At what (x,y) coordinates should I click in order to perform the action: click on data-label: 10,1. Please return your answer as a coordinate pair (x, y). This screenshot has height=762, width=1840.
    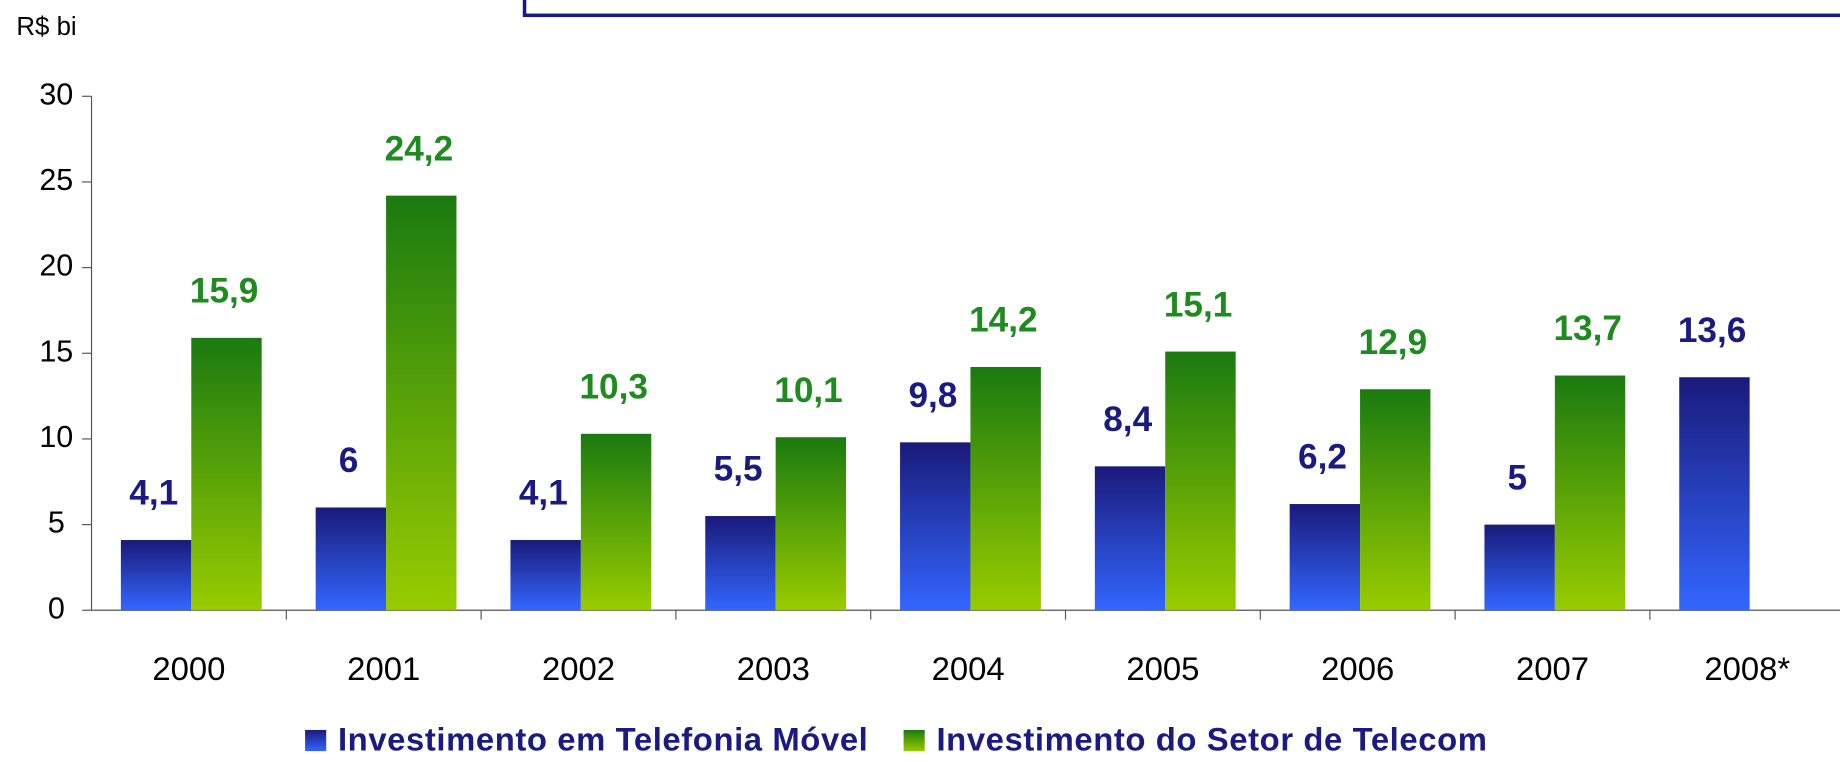
    Looking at the image, I should click on (808, 390).